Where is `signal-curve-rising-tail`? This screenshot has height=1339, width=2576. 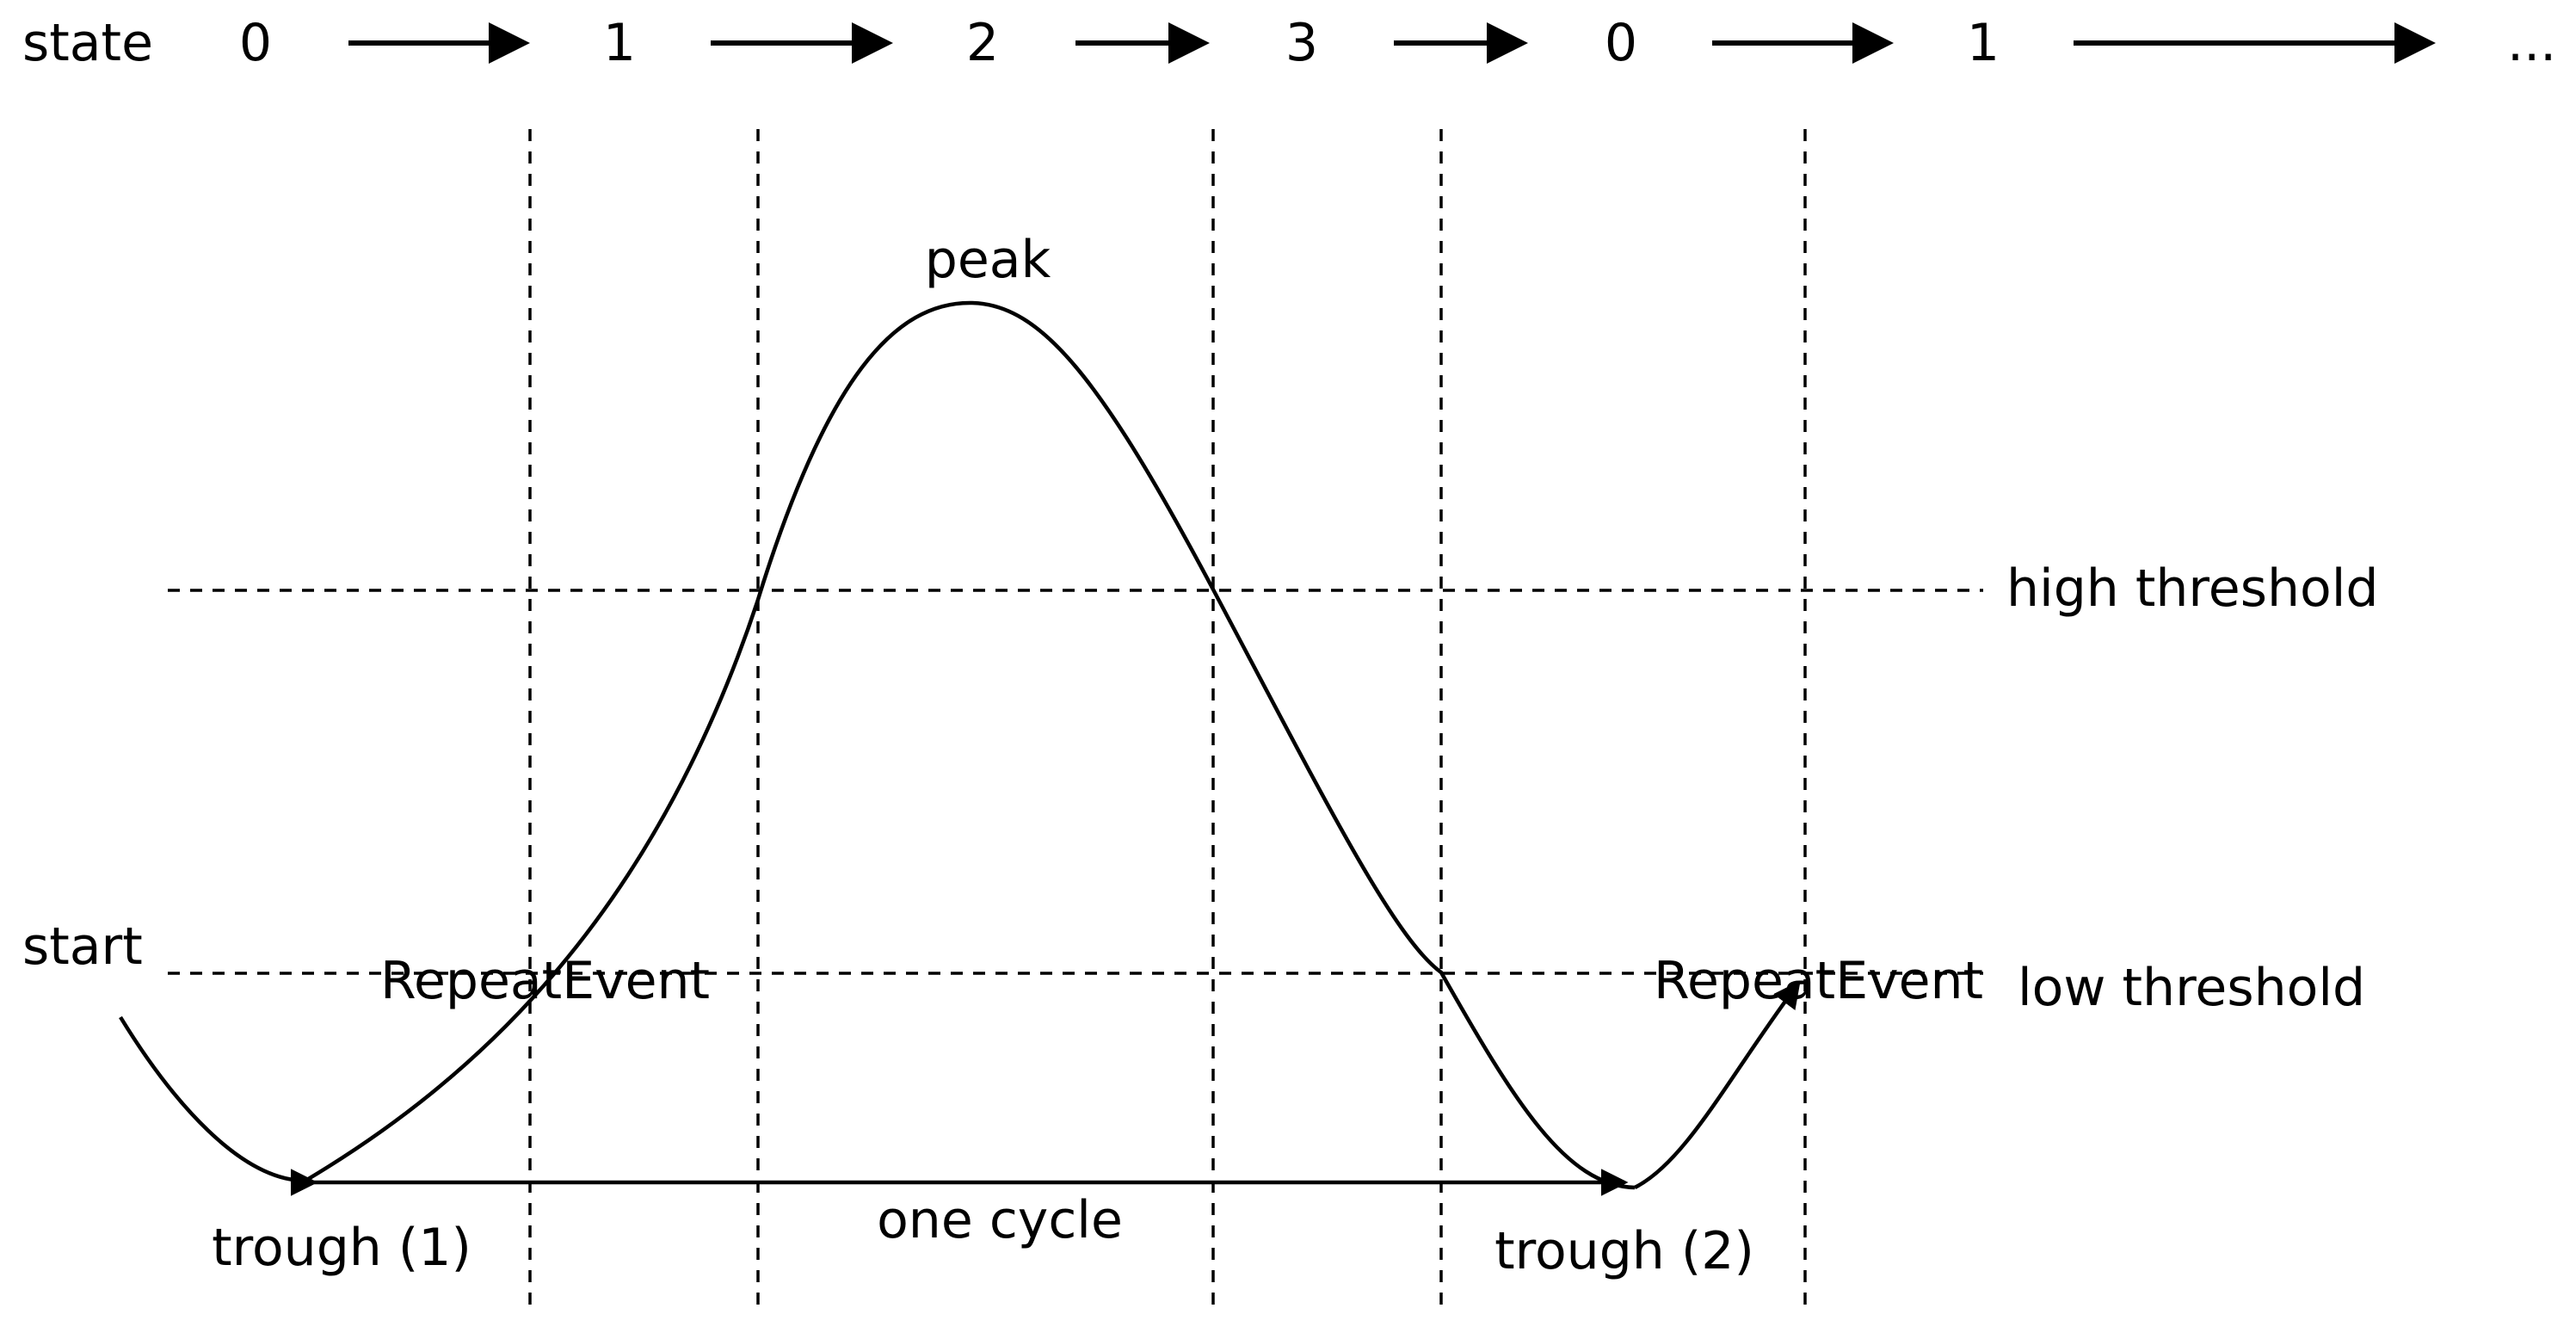
signal-curve-rising-tail is located at coordinates (1717, 1085).